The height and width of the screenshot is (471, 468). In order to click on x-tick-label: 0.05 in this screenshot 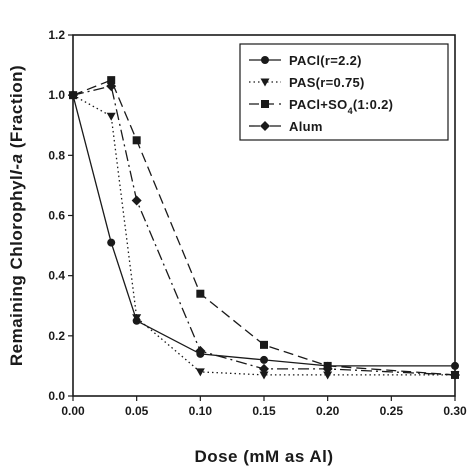, I will do `click(137, 411)`.